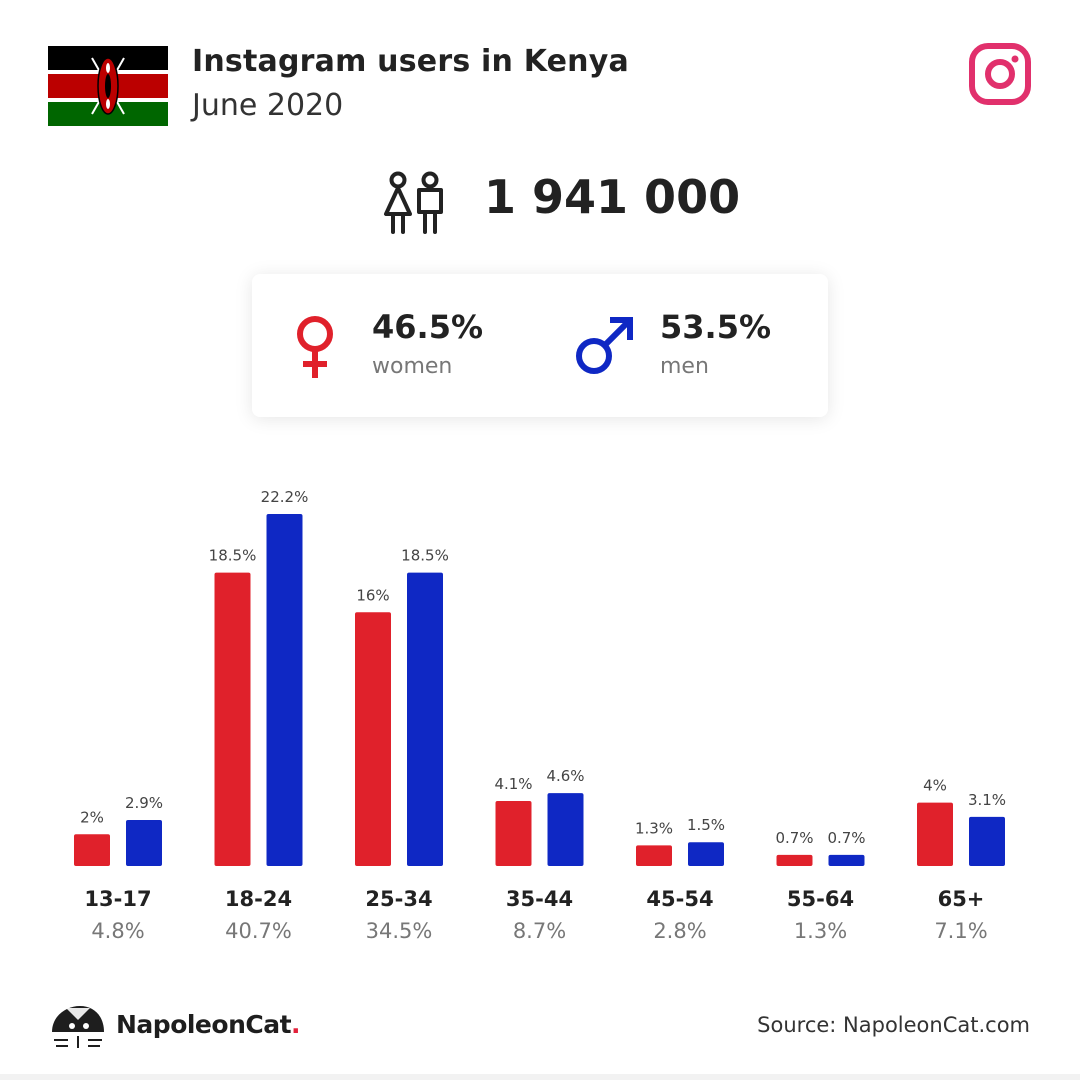 The width and height of the screenshot is (1080, 1080). I want to click on men-bar-label-25-34: 18.5%, so click(425, 556).